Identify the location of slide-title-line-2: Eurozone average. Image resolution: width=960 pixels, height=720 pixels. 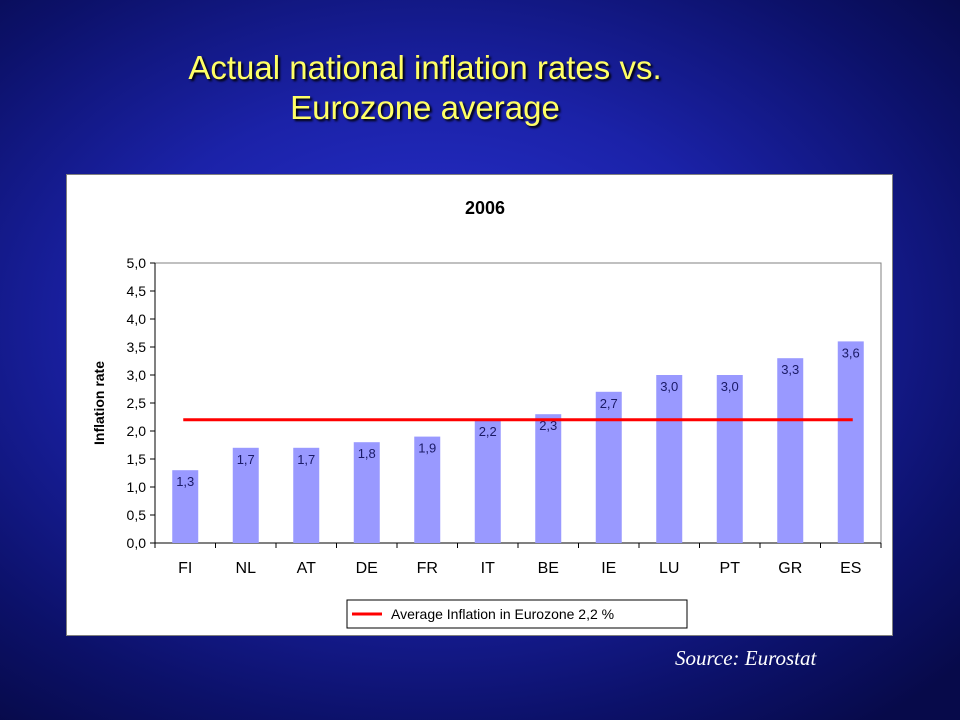
(425, 107).